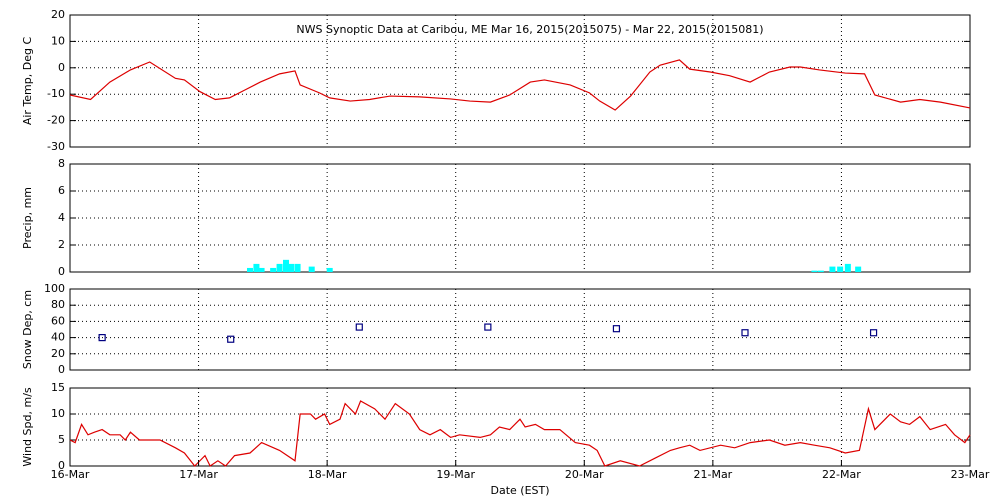 The width and height of the screenshot is (1000, 500). I want to click on x-tick-label: 17-Mar, so click(198, 474).